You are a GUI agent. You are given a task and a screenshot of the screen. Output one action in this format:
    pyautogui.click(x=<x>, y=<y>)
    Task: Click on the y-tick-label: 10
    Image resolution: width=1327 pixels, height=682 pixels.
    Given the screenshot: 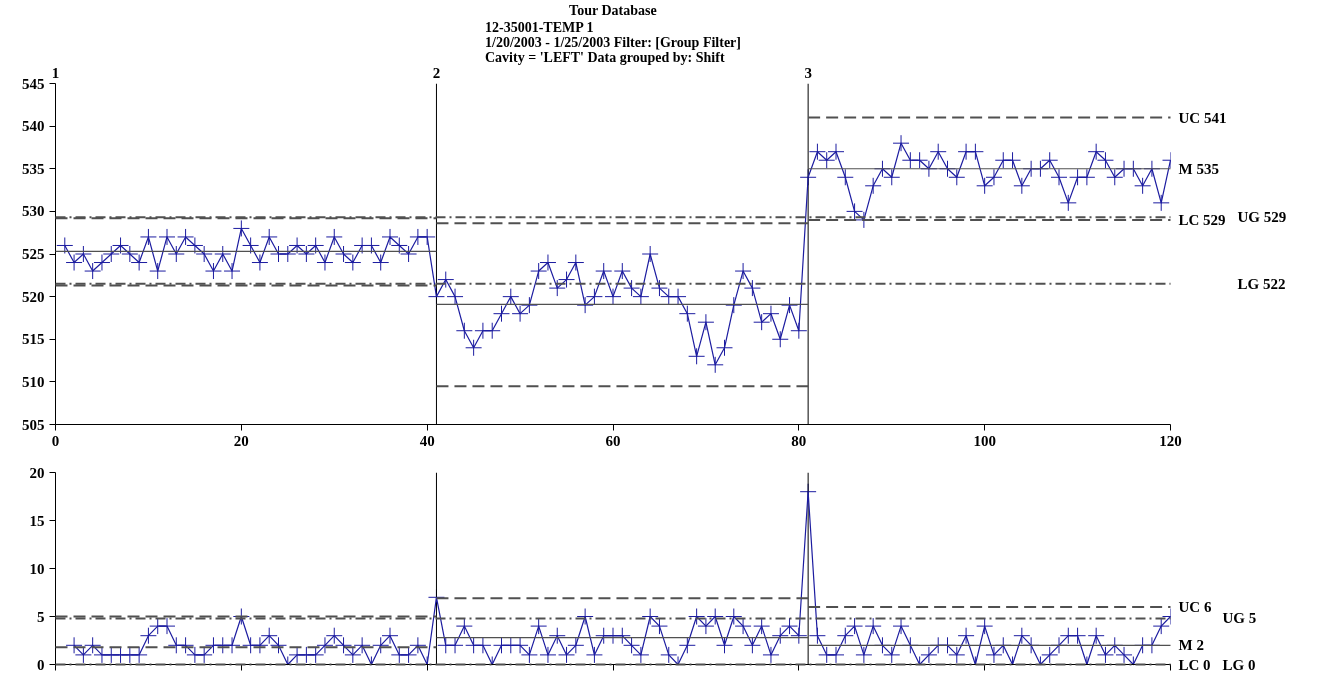 What is the action you would take?
    pyautogui.click(x=37, y=568)
    